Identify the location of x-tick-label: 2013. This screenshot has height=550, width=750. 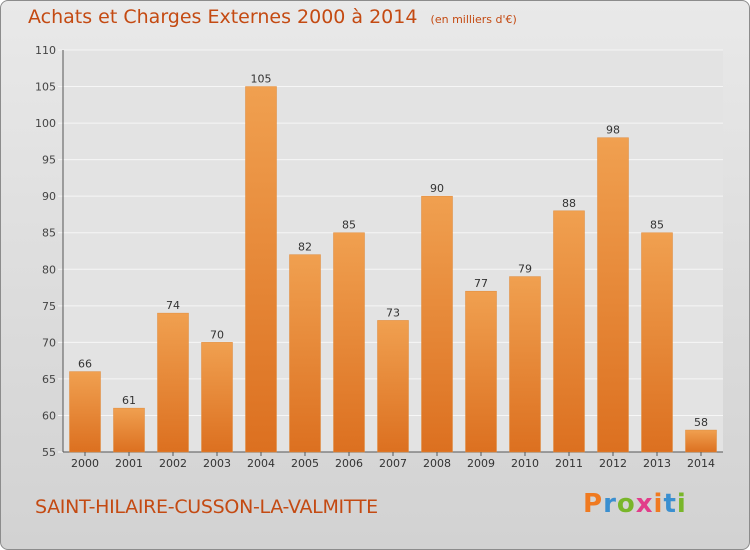
(657, 463).